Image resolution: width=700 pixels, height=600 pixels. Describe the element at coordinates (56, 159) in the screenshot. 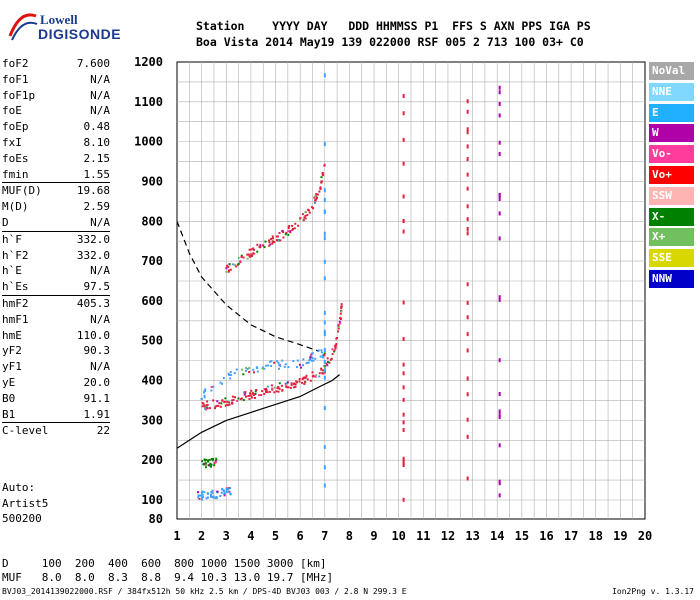

I see `param-row: foEs 2.15` at that location.